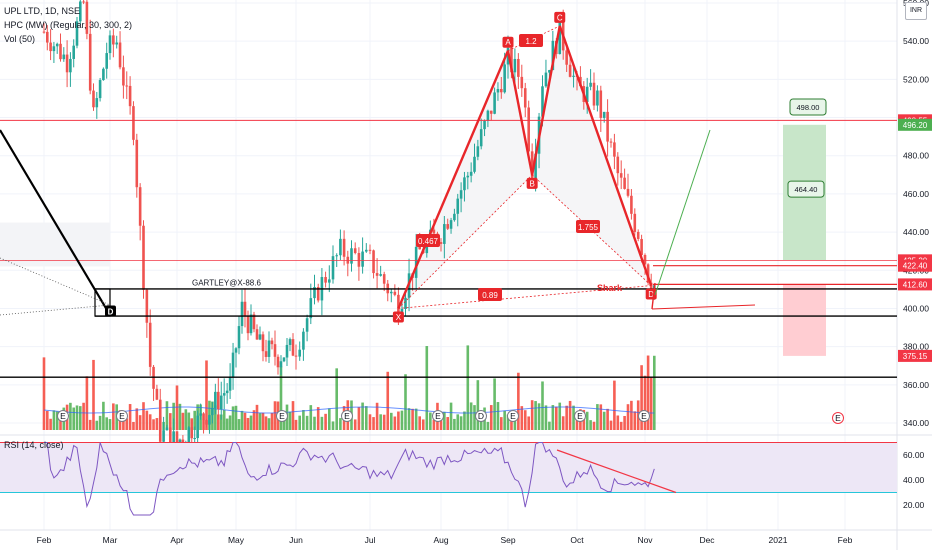  What do you see at coordinates (806, 189) in the screenshot?
I see `target-callout` at bounding box center [806, 189].